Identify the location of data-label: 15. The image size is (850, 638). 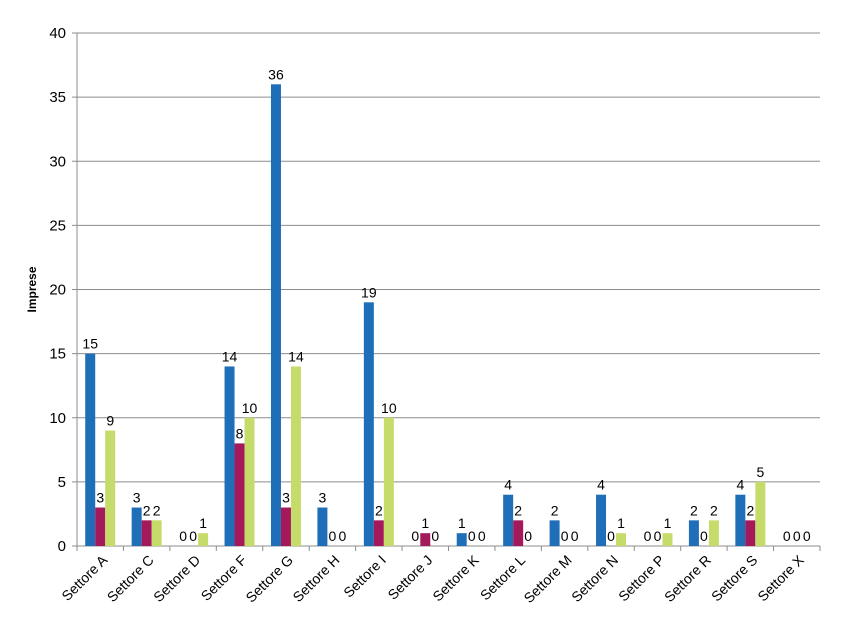
(90, 344).